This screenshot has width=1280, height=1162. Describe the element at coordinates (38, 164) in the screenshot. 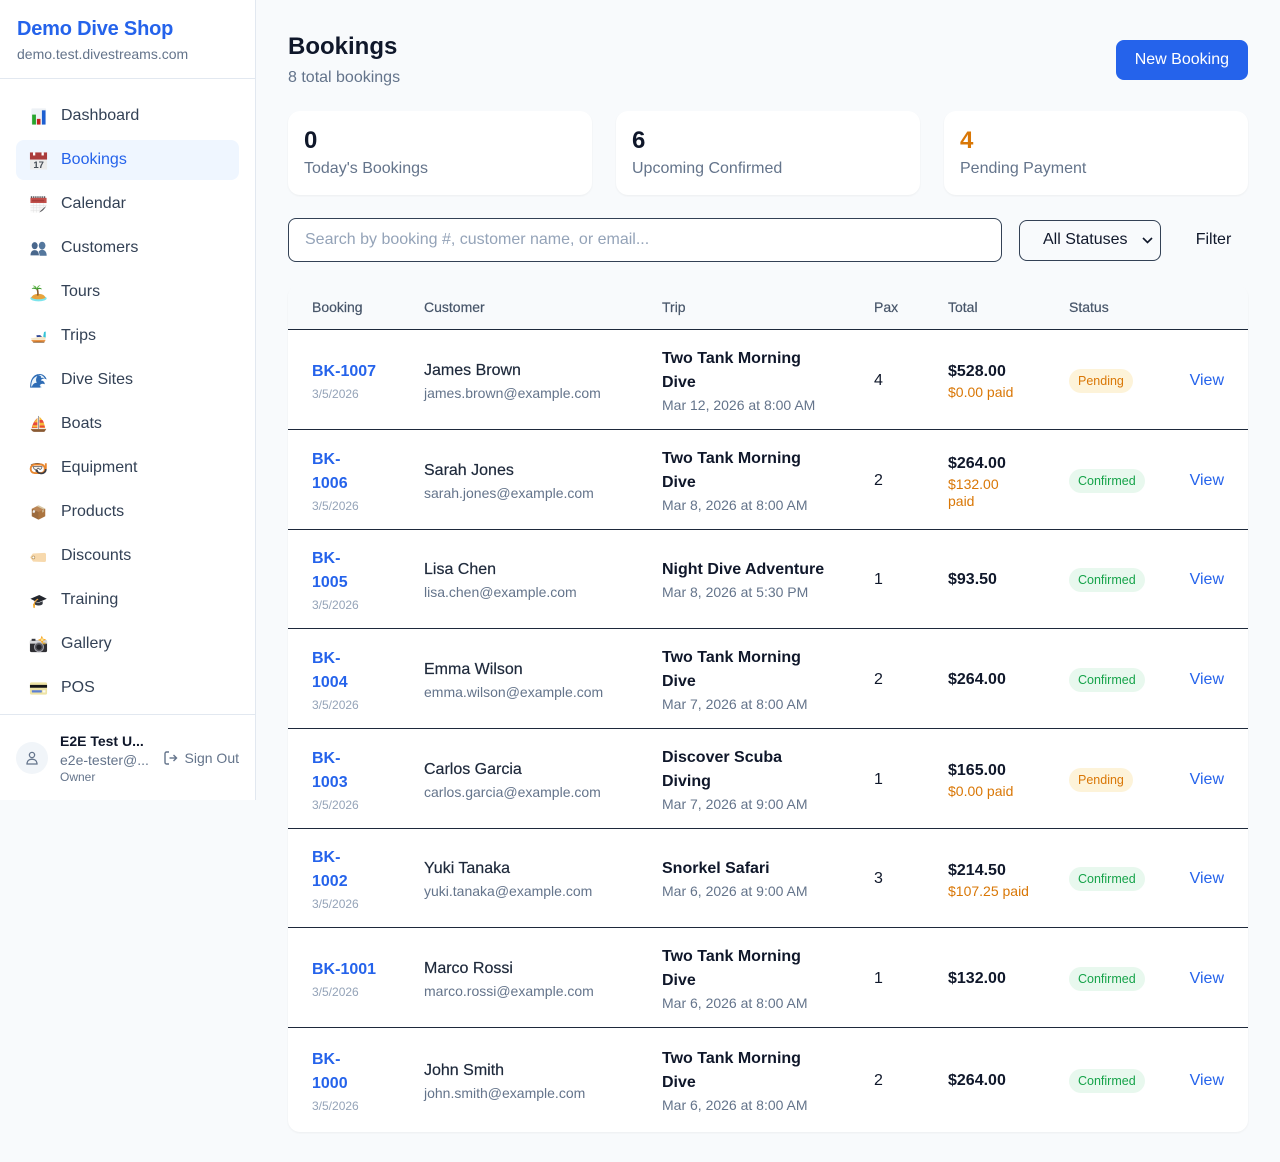

I see `svg-text: 17` at that location.